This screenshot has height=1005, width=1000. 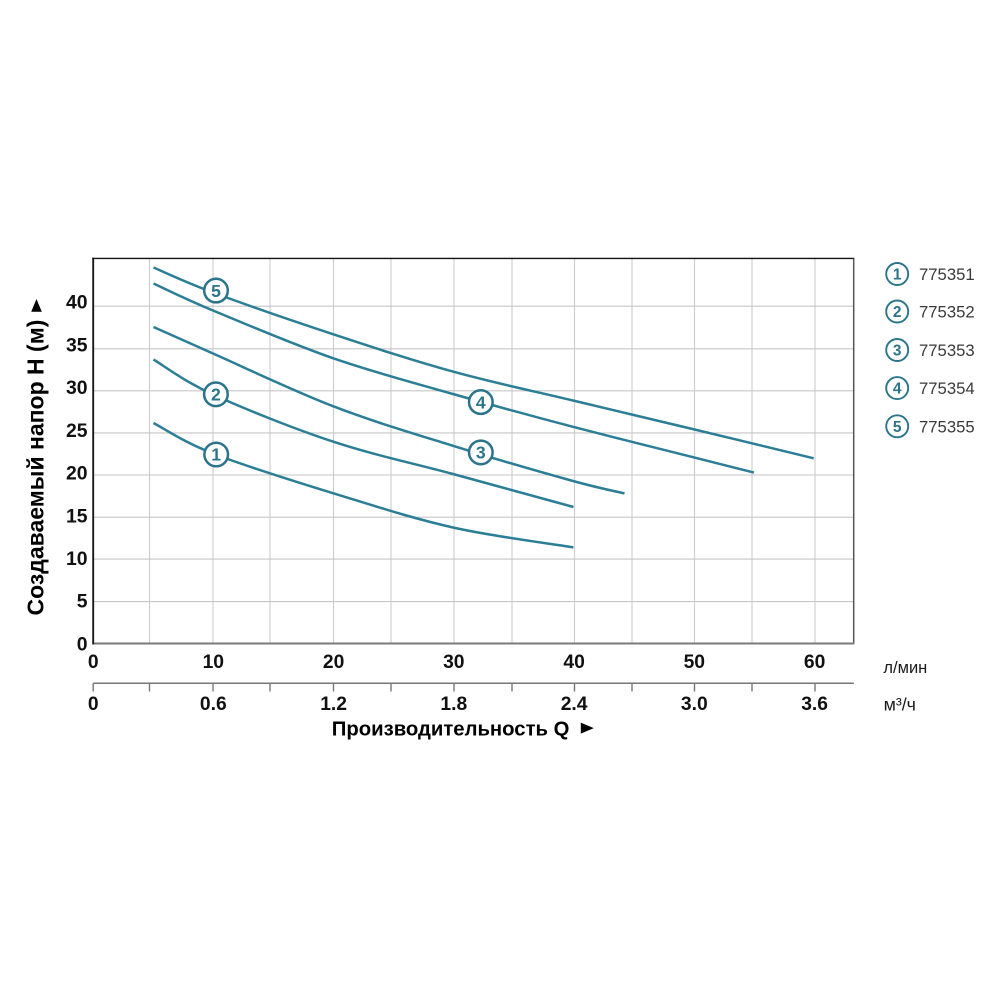 What do you see at coordinates (77, 431) in the screenshot?
I see `svg-text: 25` at bounding box center [77, 431].